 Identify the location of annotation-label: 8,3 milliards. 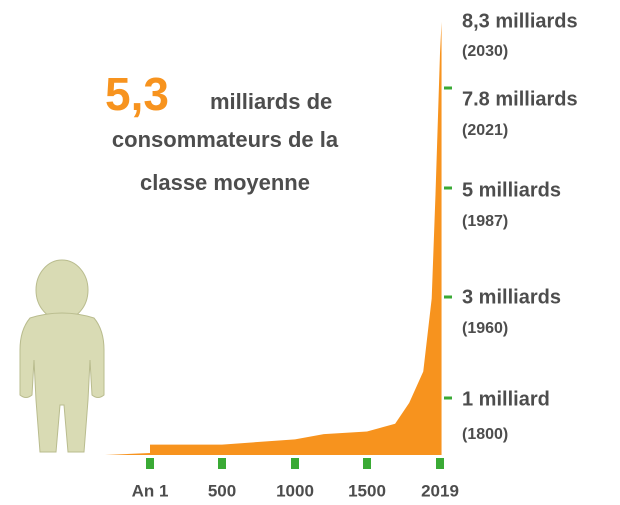
(520, 21).